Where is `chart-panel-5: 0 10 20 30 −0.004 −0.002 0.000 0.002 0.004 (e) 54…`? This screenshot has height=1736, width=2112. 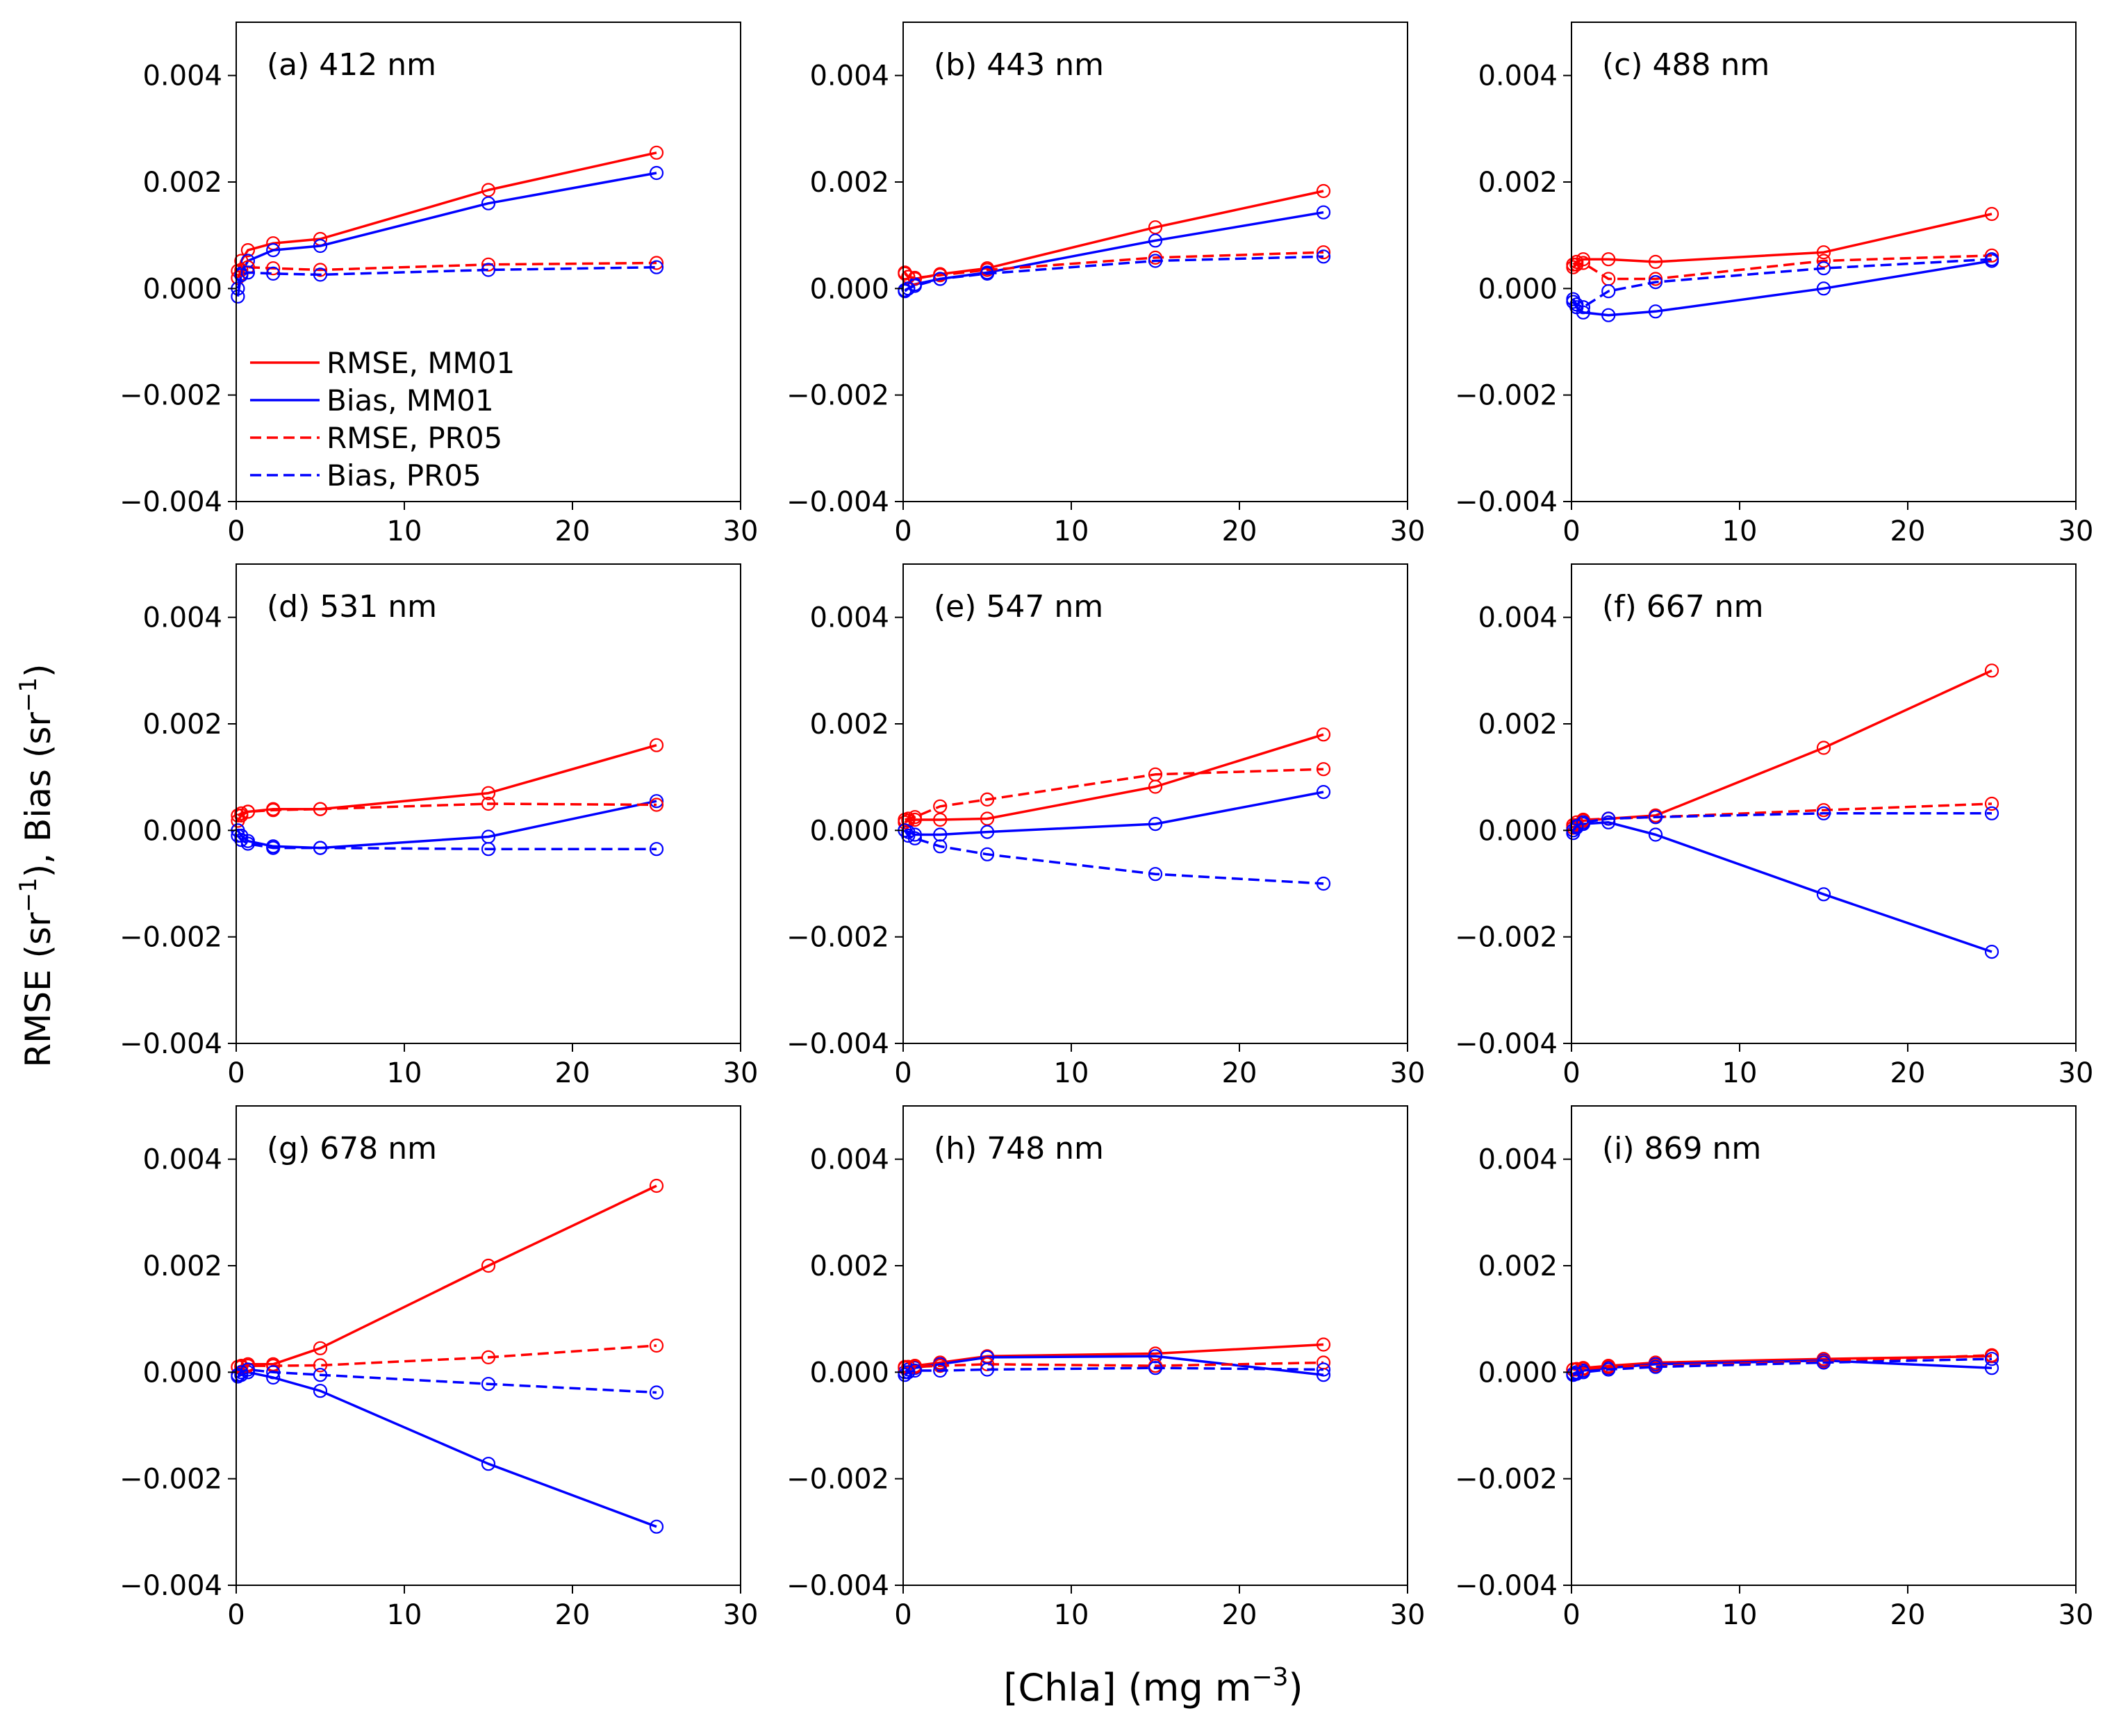
chart-panel-5: 0 10 20 30 −0.004 −0.002 0.000 0.002 0.004 (e) 54… is located at coordinates (1105, 826).